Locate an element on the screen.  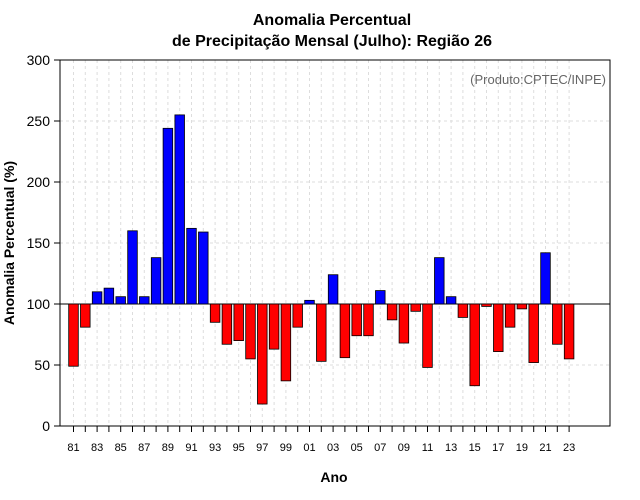
x-tick-label: 83 is located at coordinates (97, 448).